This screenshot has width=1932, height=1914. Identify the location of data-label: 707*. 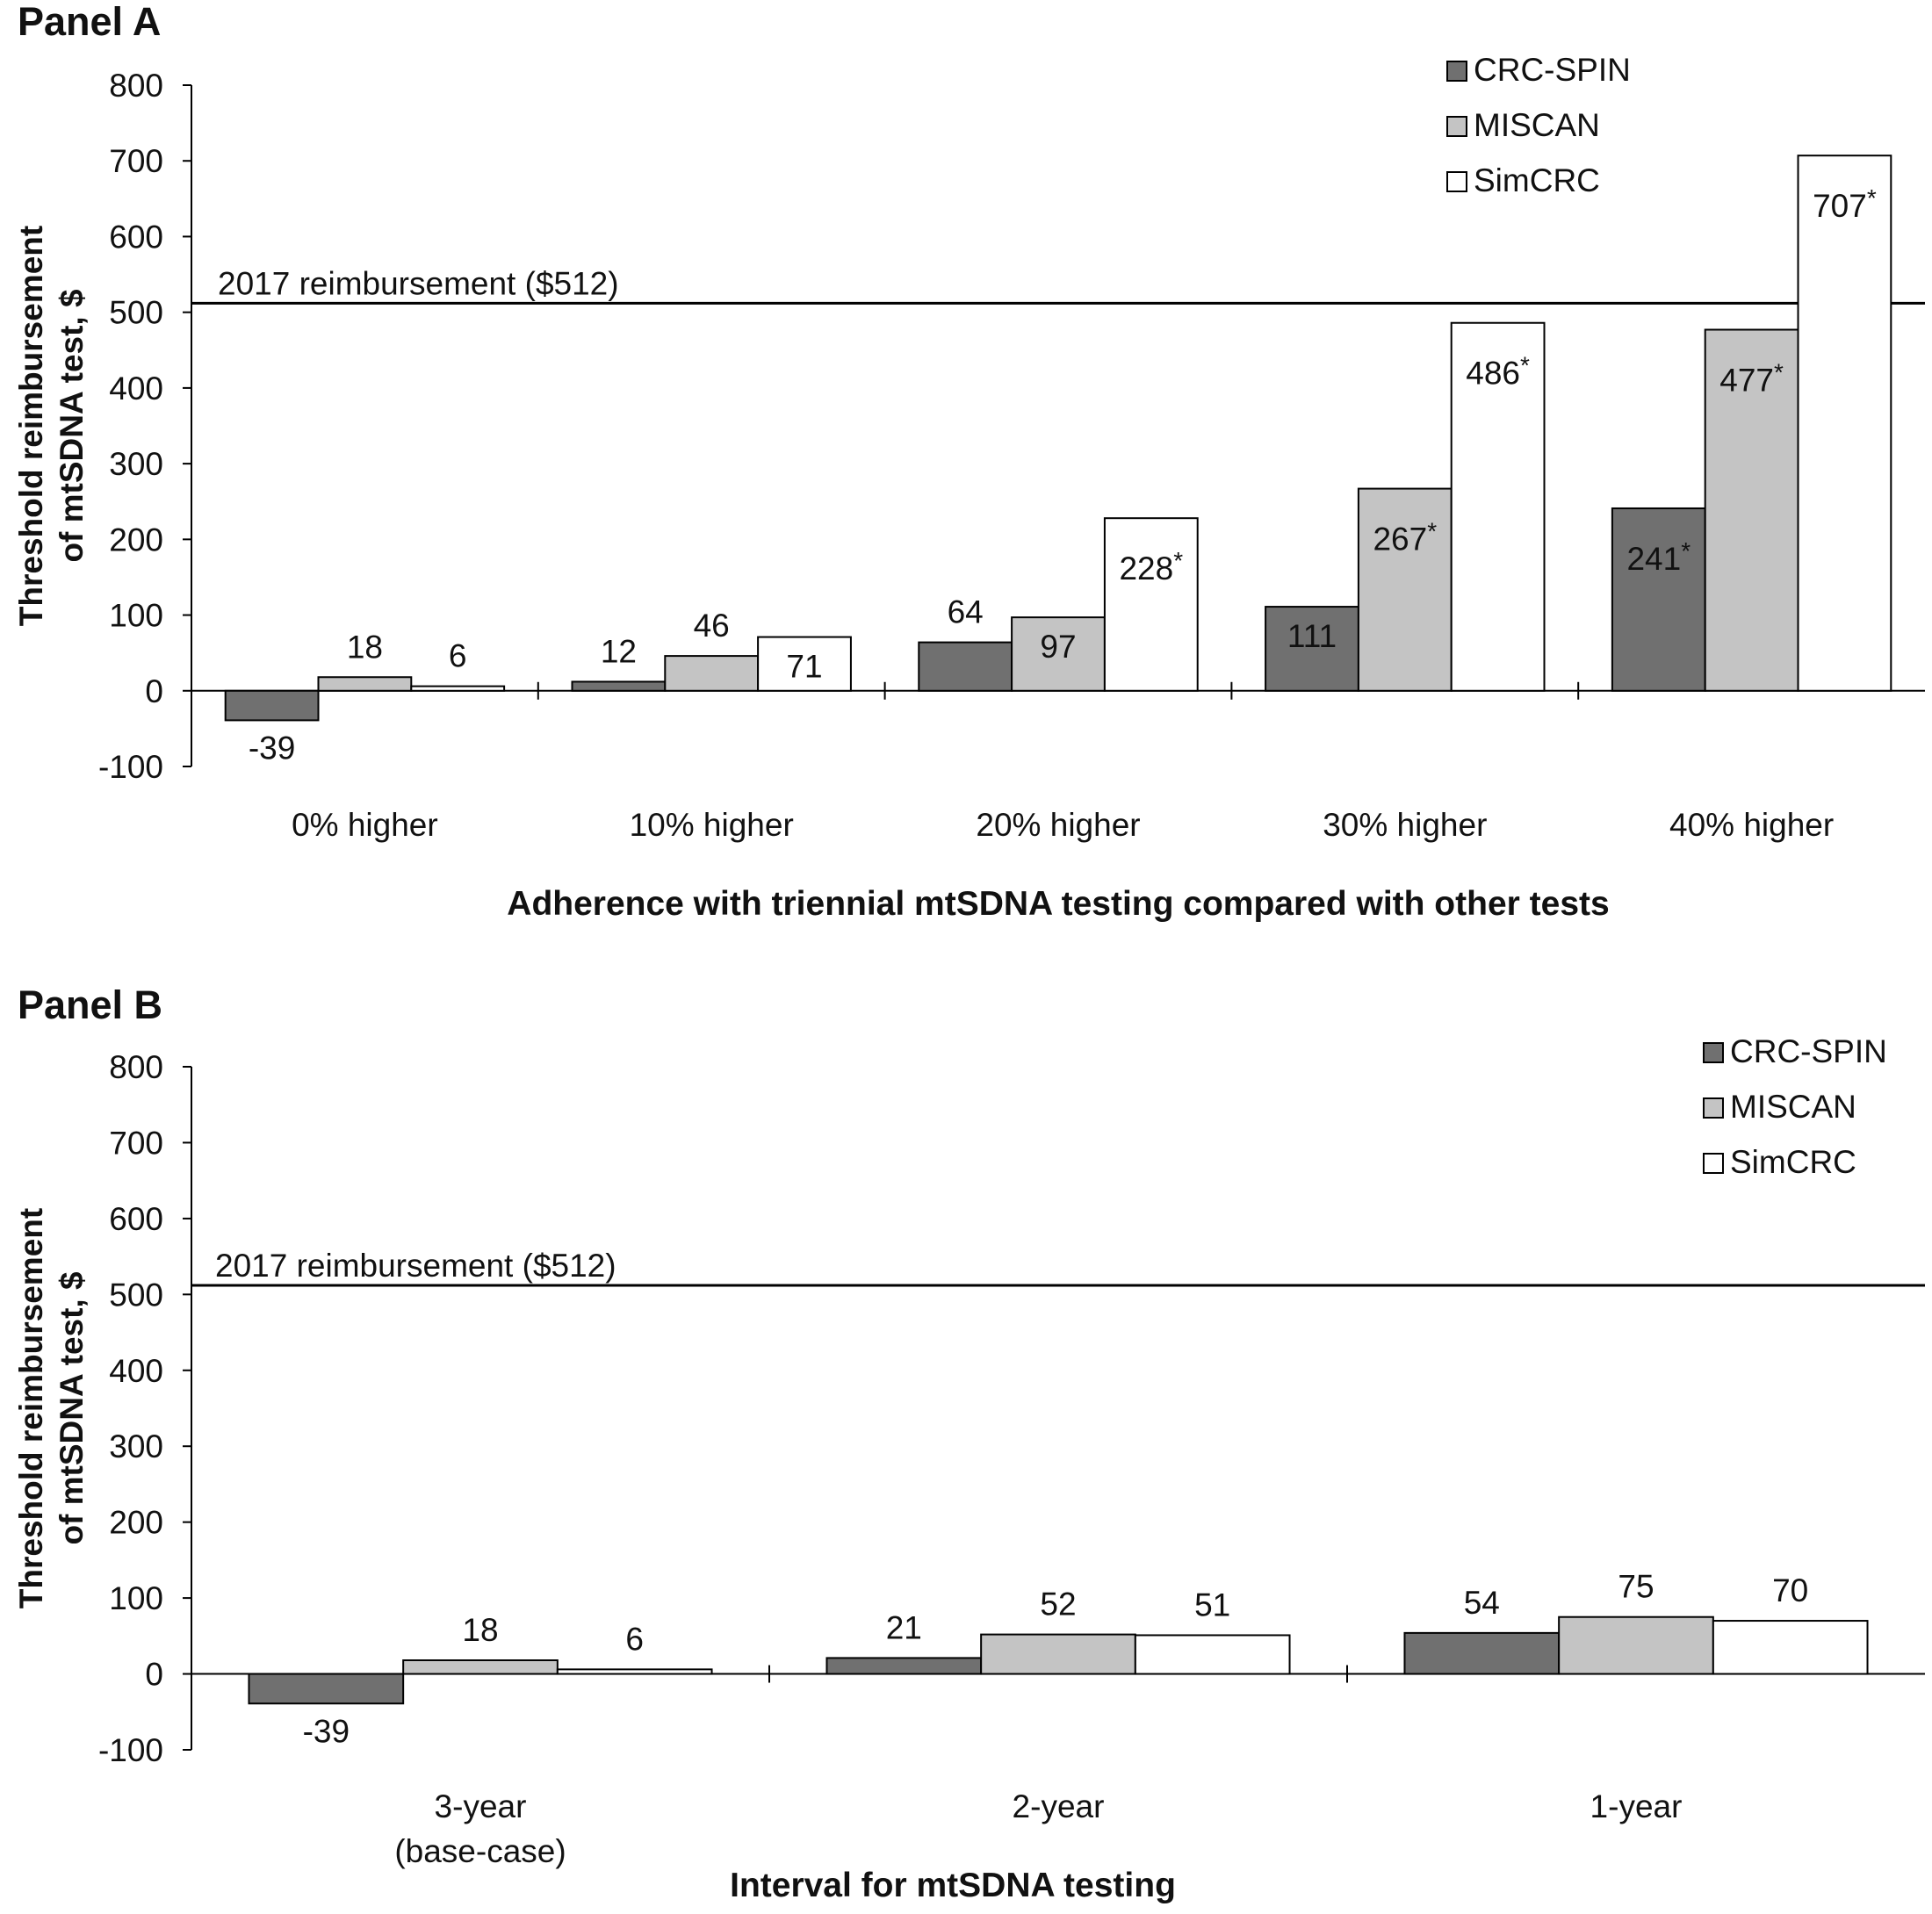
(1845, 204).